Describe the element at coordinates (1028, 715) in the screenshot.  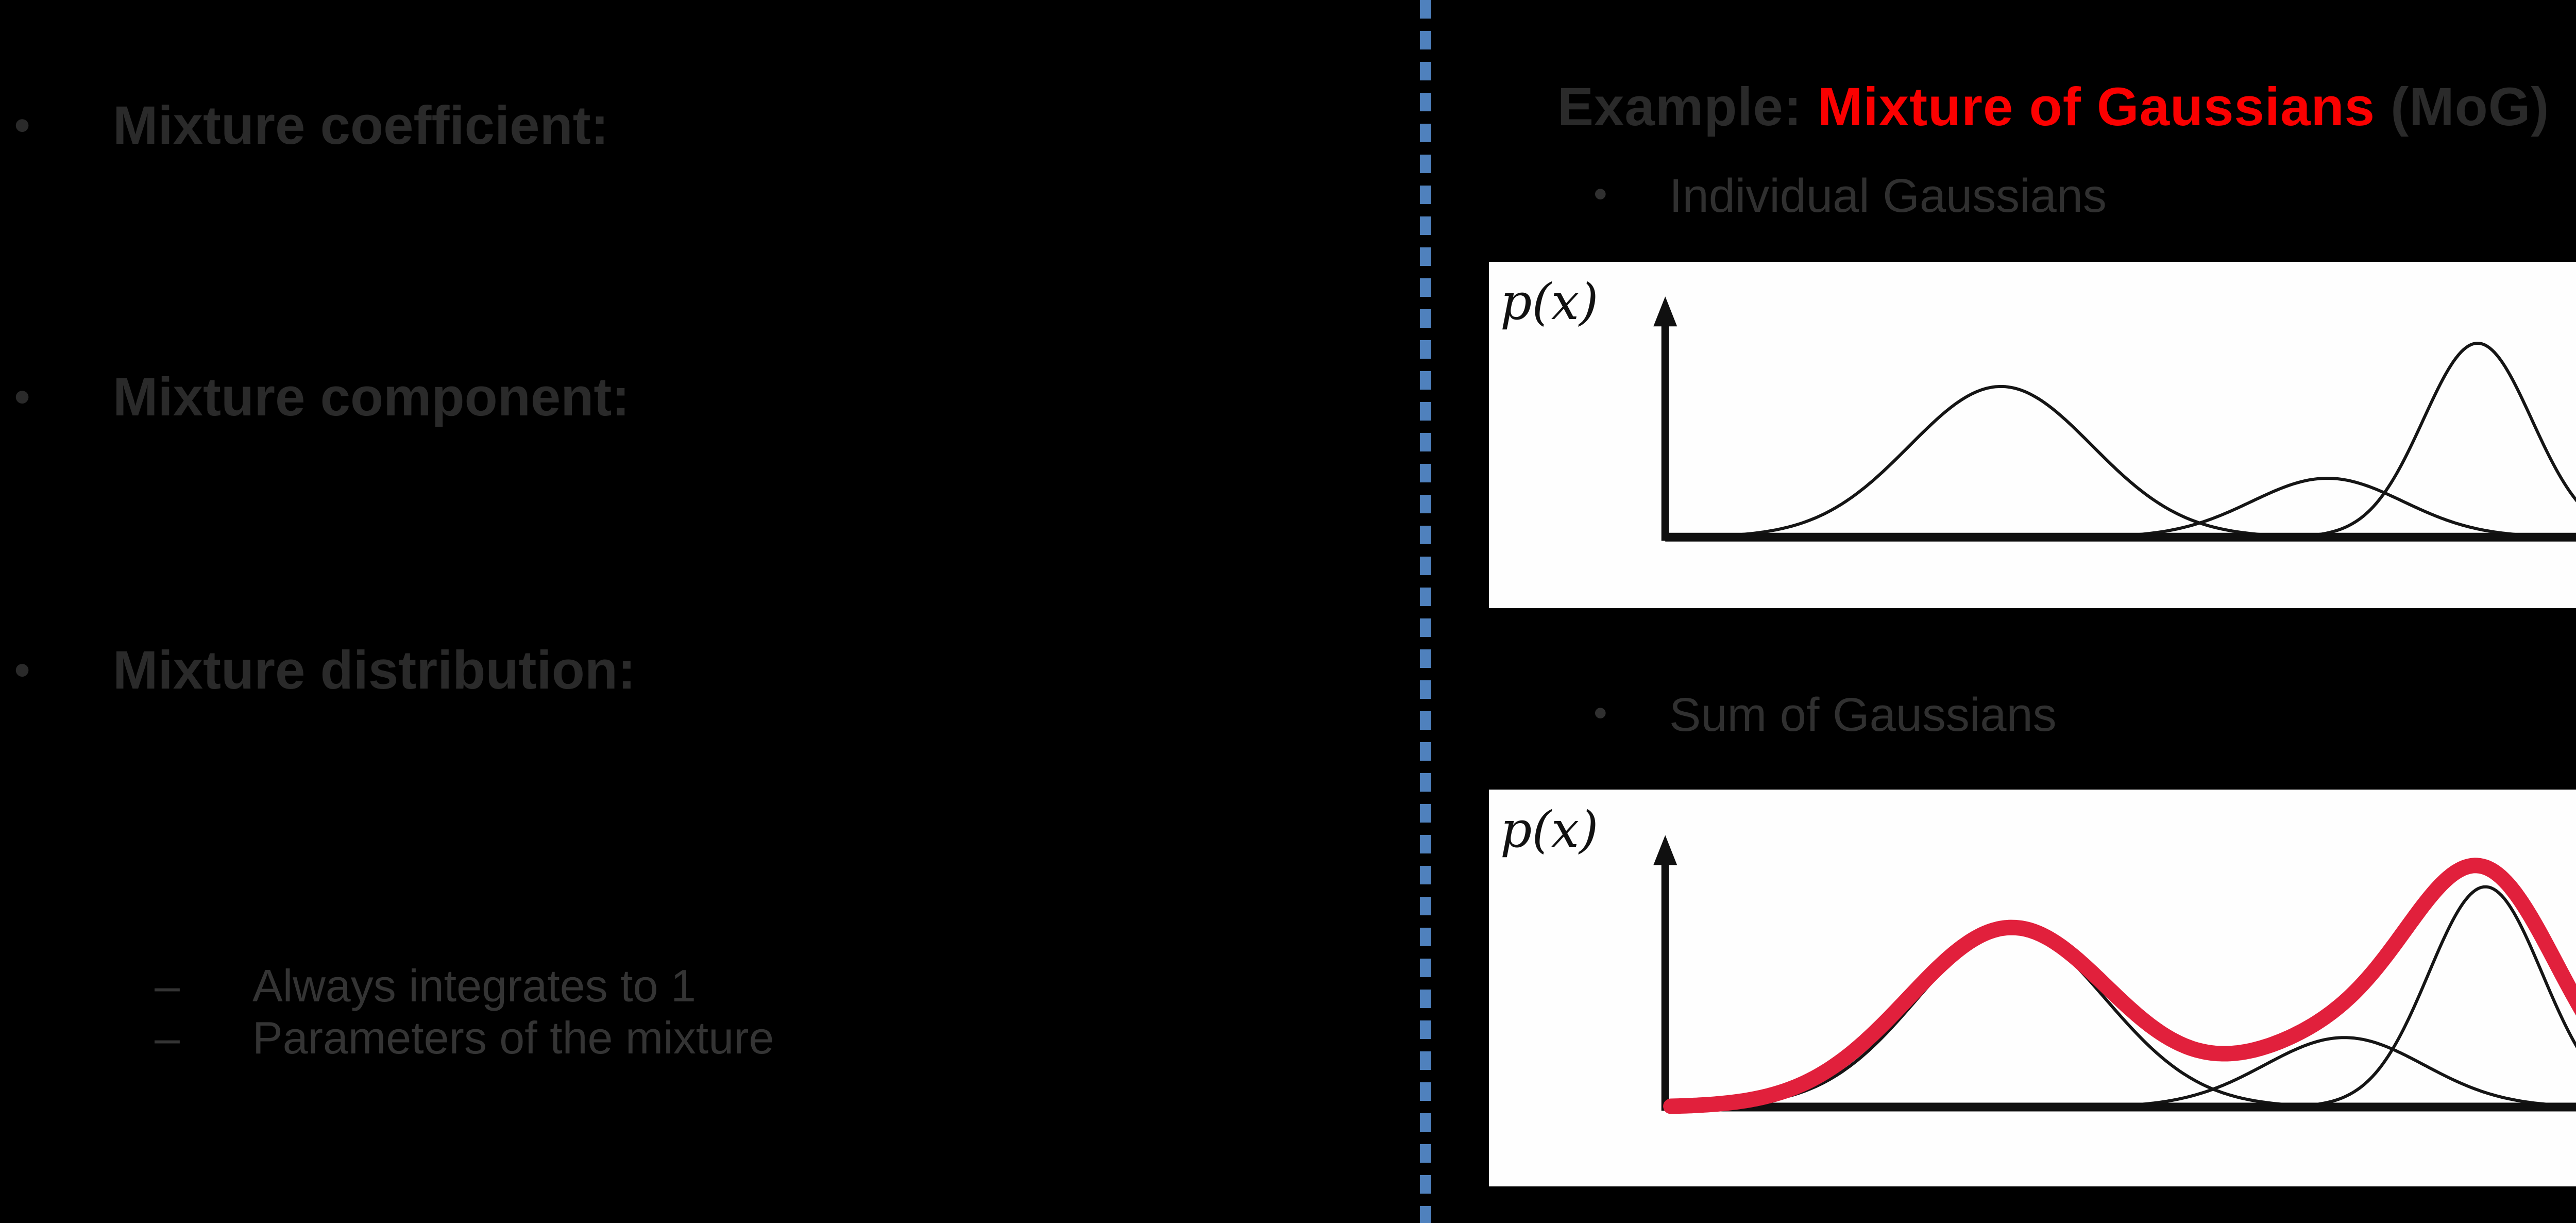
I see `list-item: • Sum of Gaussians` at that location.